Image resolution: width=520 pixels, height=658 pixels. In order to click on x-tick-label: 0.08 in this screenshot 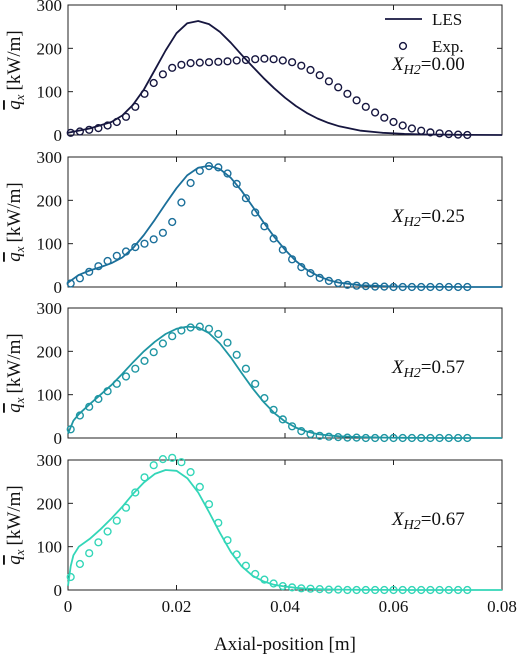, I will do `click(502, 606)`.